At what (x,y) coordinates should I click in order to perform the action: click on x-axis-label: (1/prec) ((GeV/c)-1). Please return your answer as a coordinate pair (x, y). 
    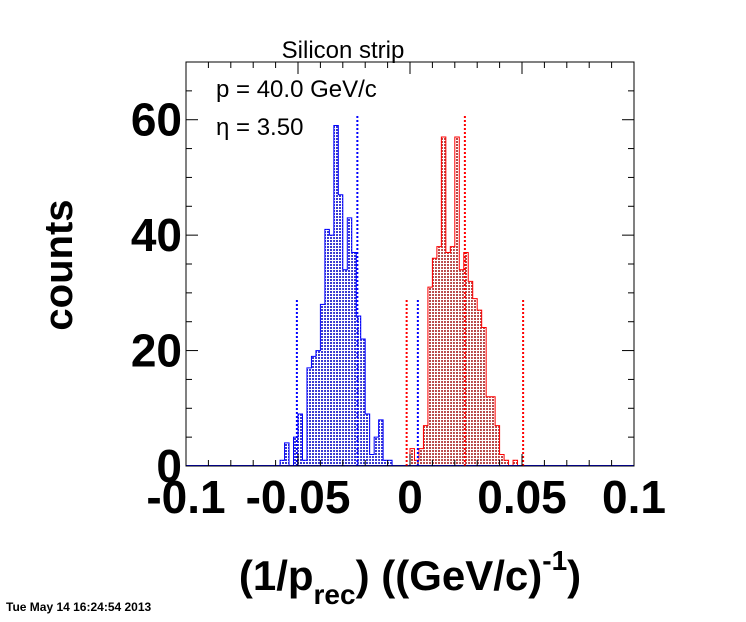
    Looking at the image, I should click on (410, 577).